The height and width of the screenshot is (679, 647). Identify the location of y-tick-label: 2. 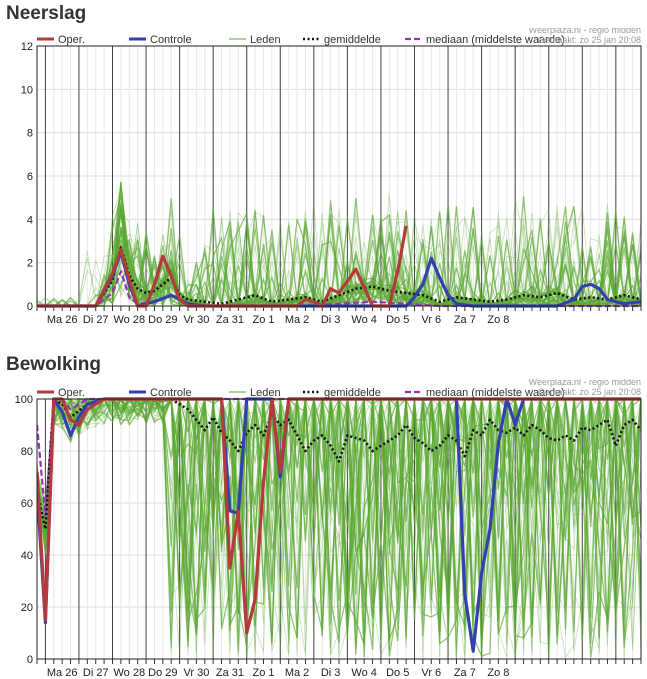
(30, 264).